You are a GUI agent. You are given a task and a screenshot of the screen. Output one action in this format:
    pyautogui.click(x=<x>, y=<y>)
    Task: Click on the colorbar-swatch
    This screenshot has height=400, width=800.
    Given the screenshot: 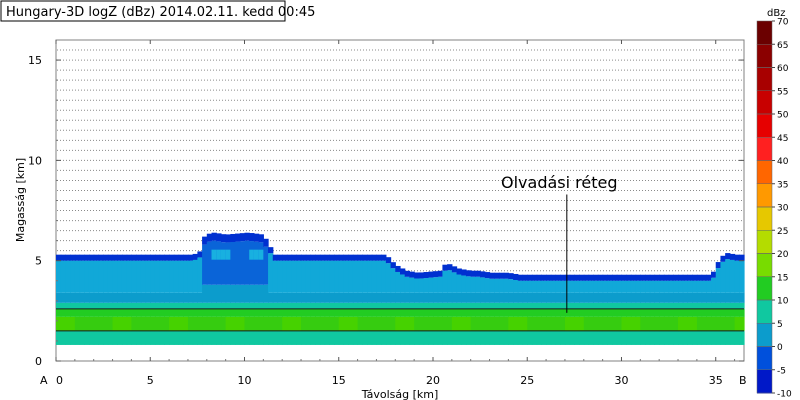 What is the action you would take?
    pyautogui.click(x=764, y=149)
    